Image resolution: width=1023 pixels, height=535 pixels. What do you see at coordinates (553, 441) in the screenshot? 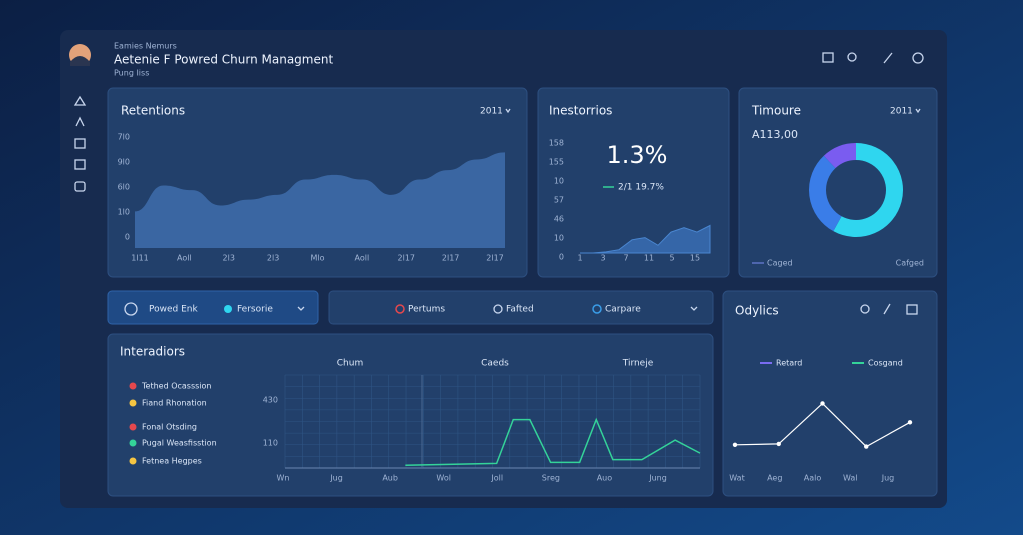
I see `line` at bounding box center [553, 441].